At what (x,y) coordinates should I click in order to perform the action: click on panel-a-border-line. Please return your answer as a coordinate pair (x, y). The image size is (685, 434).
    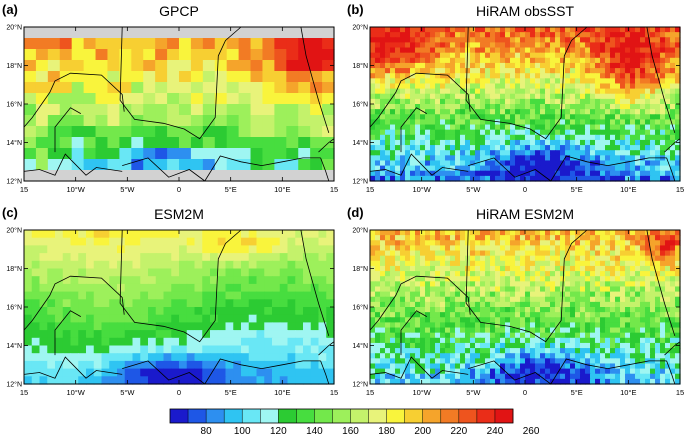
    Looking at the image, I should click on (325, 169).